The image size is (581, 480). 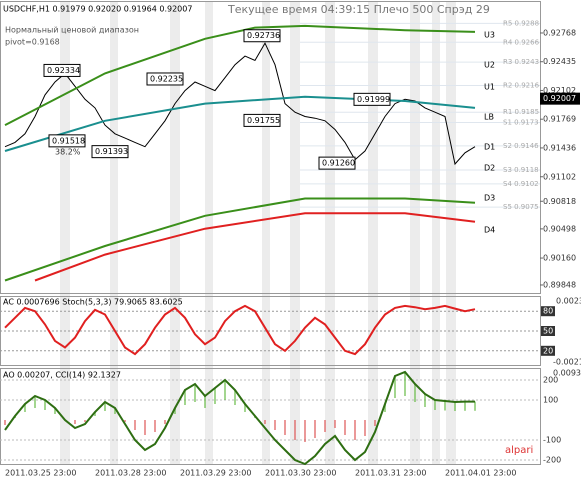 I want to click on channel-label: U3, so click(x=489, y=34).